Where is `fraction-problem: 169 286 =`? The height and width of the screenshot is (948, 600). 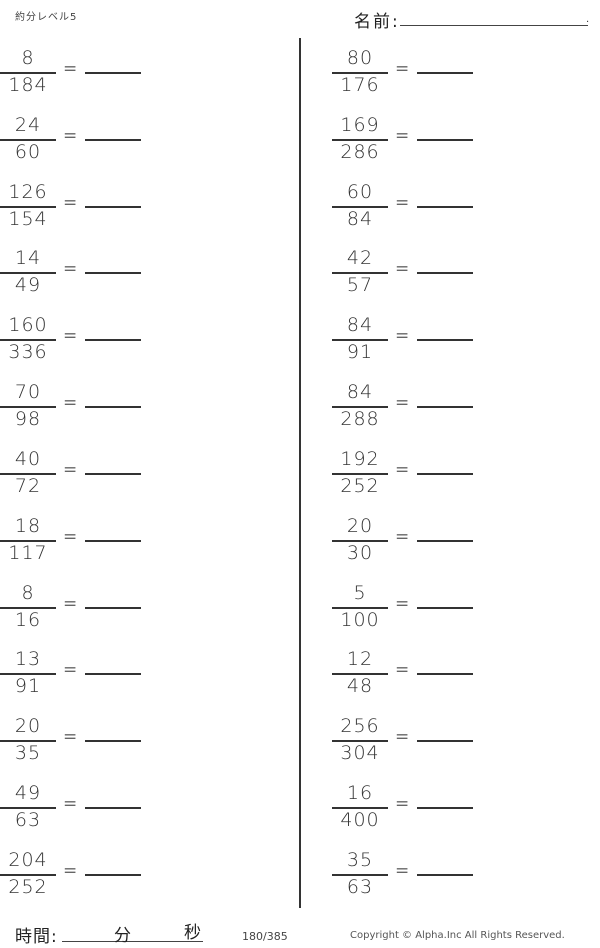
fraction-problem: 169 286 = is located at coordinates (407, 145).